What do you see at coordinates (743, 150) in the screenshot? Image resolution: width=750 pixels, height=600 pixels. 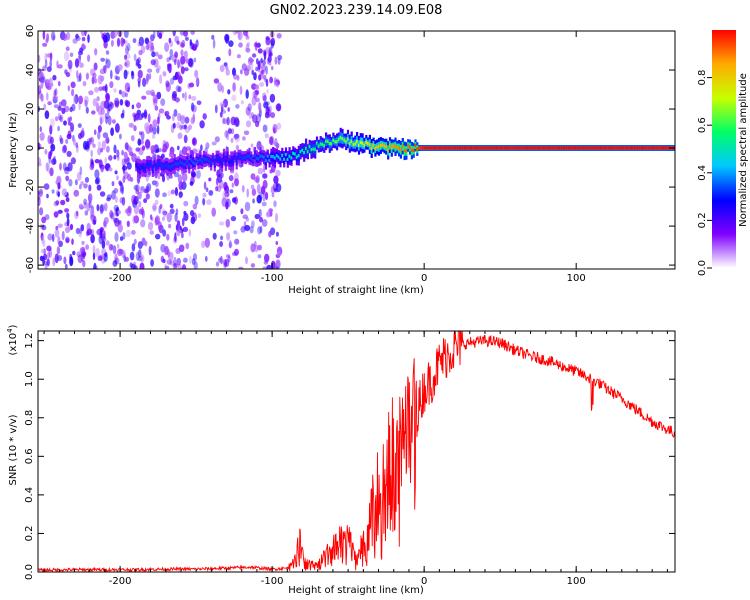 I see `colorbar-label: Normalized spectral amplitude` at bounding box center [743, 150].